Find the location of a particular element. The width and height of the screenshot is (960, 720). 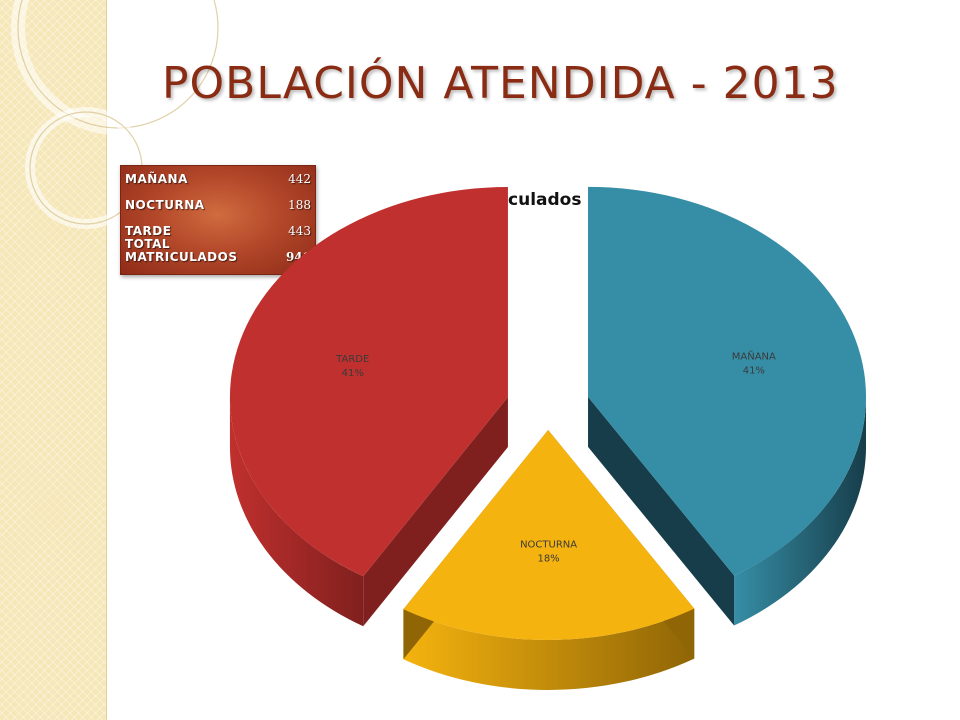

table-row: NOCTURNA 188 is located at coordinates (218, 199).